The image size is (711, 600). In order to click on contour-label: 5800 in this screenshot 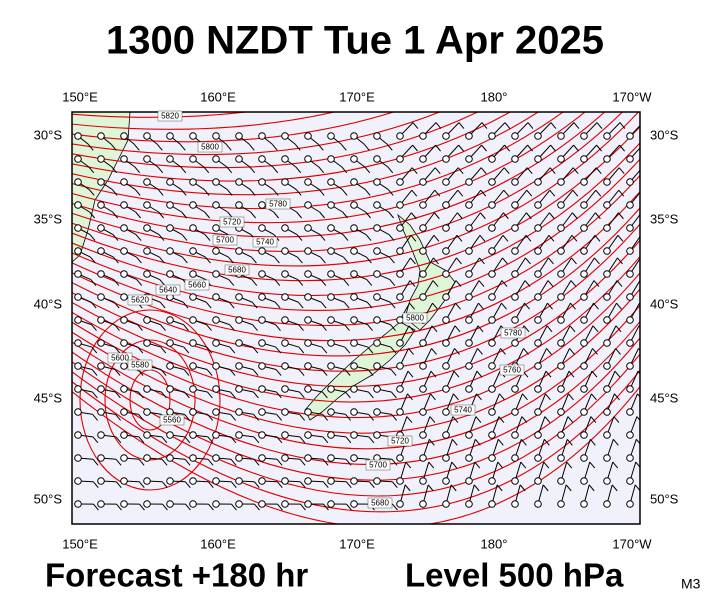, I will do `click(210, 147)`.